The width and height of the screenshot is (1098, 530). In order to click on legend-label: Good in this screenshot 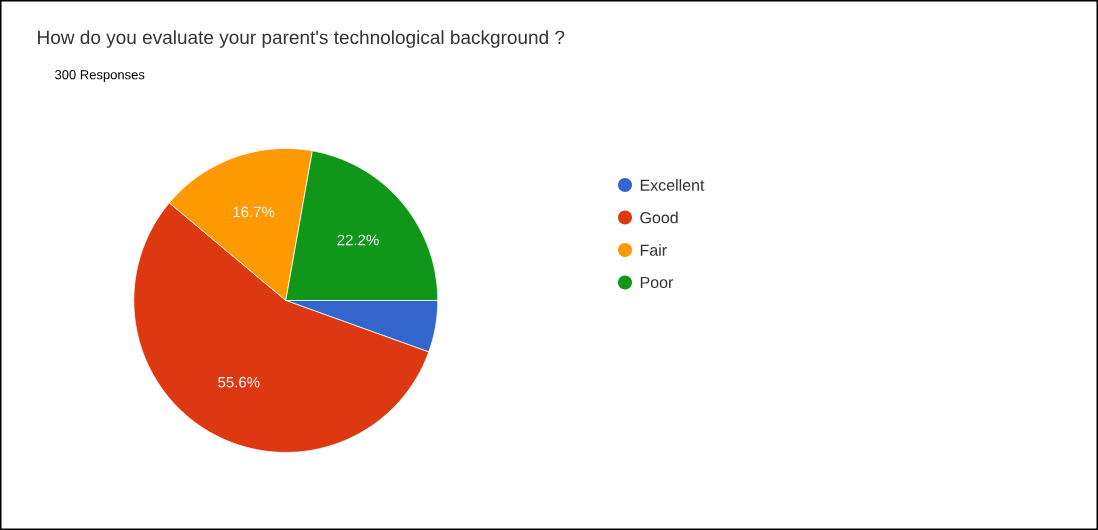, I will do `click(659, 217)`.